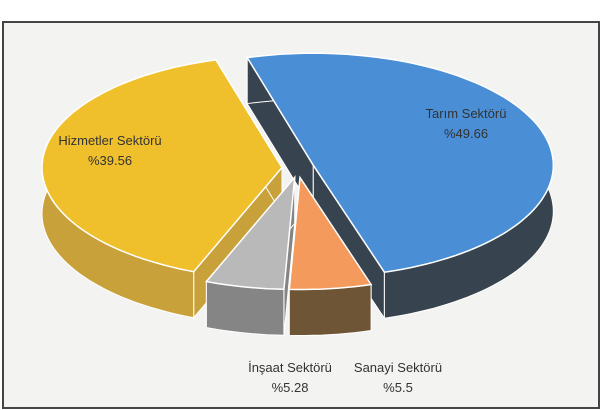 The height and width of the screenshot is (410, 608). What do you see at coordinates (290, 387) in the screenshot?
I see `value-label: %5.28` at bounding box center [290, 387].